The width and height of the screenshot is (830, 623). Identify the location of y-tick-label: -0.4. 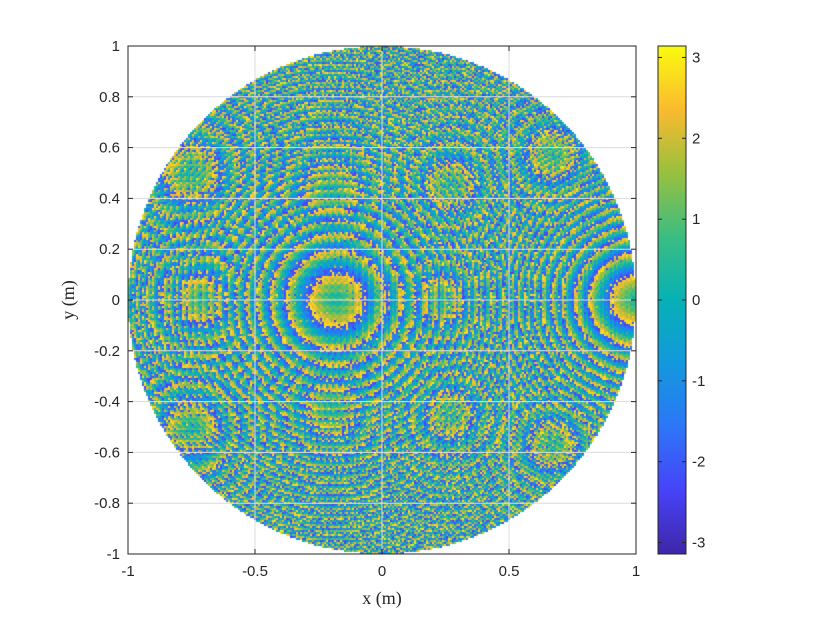
(107, 402).